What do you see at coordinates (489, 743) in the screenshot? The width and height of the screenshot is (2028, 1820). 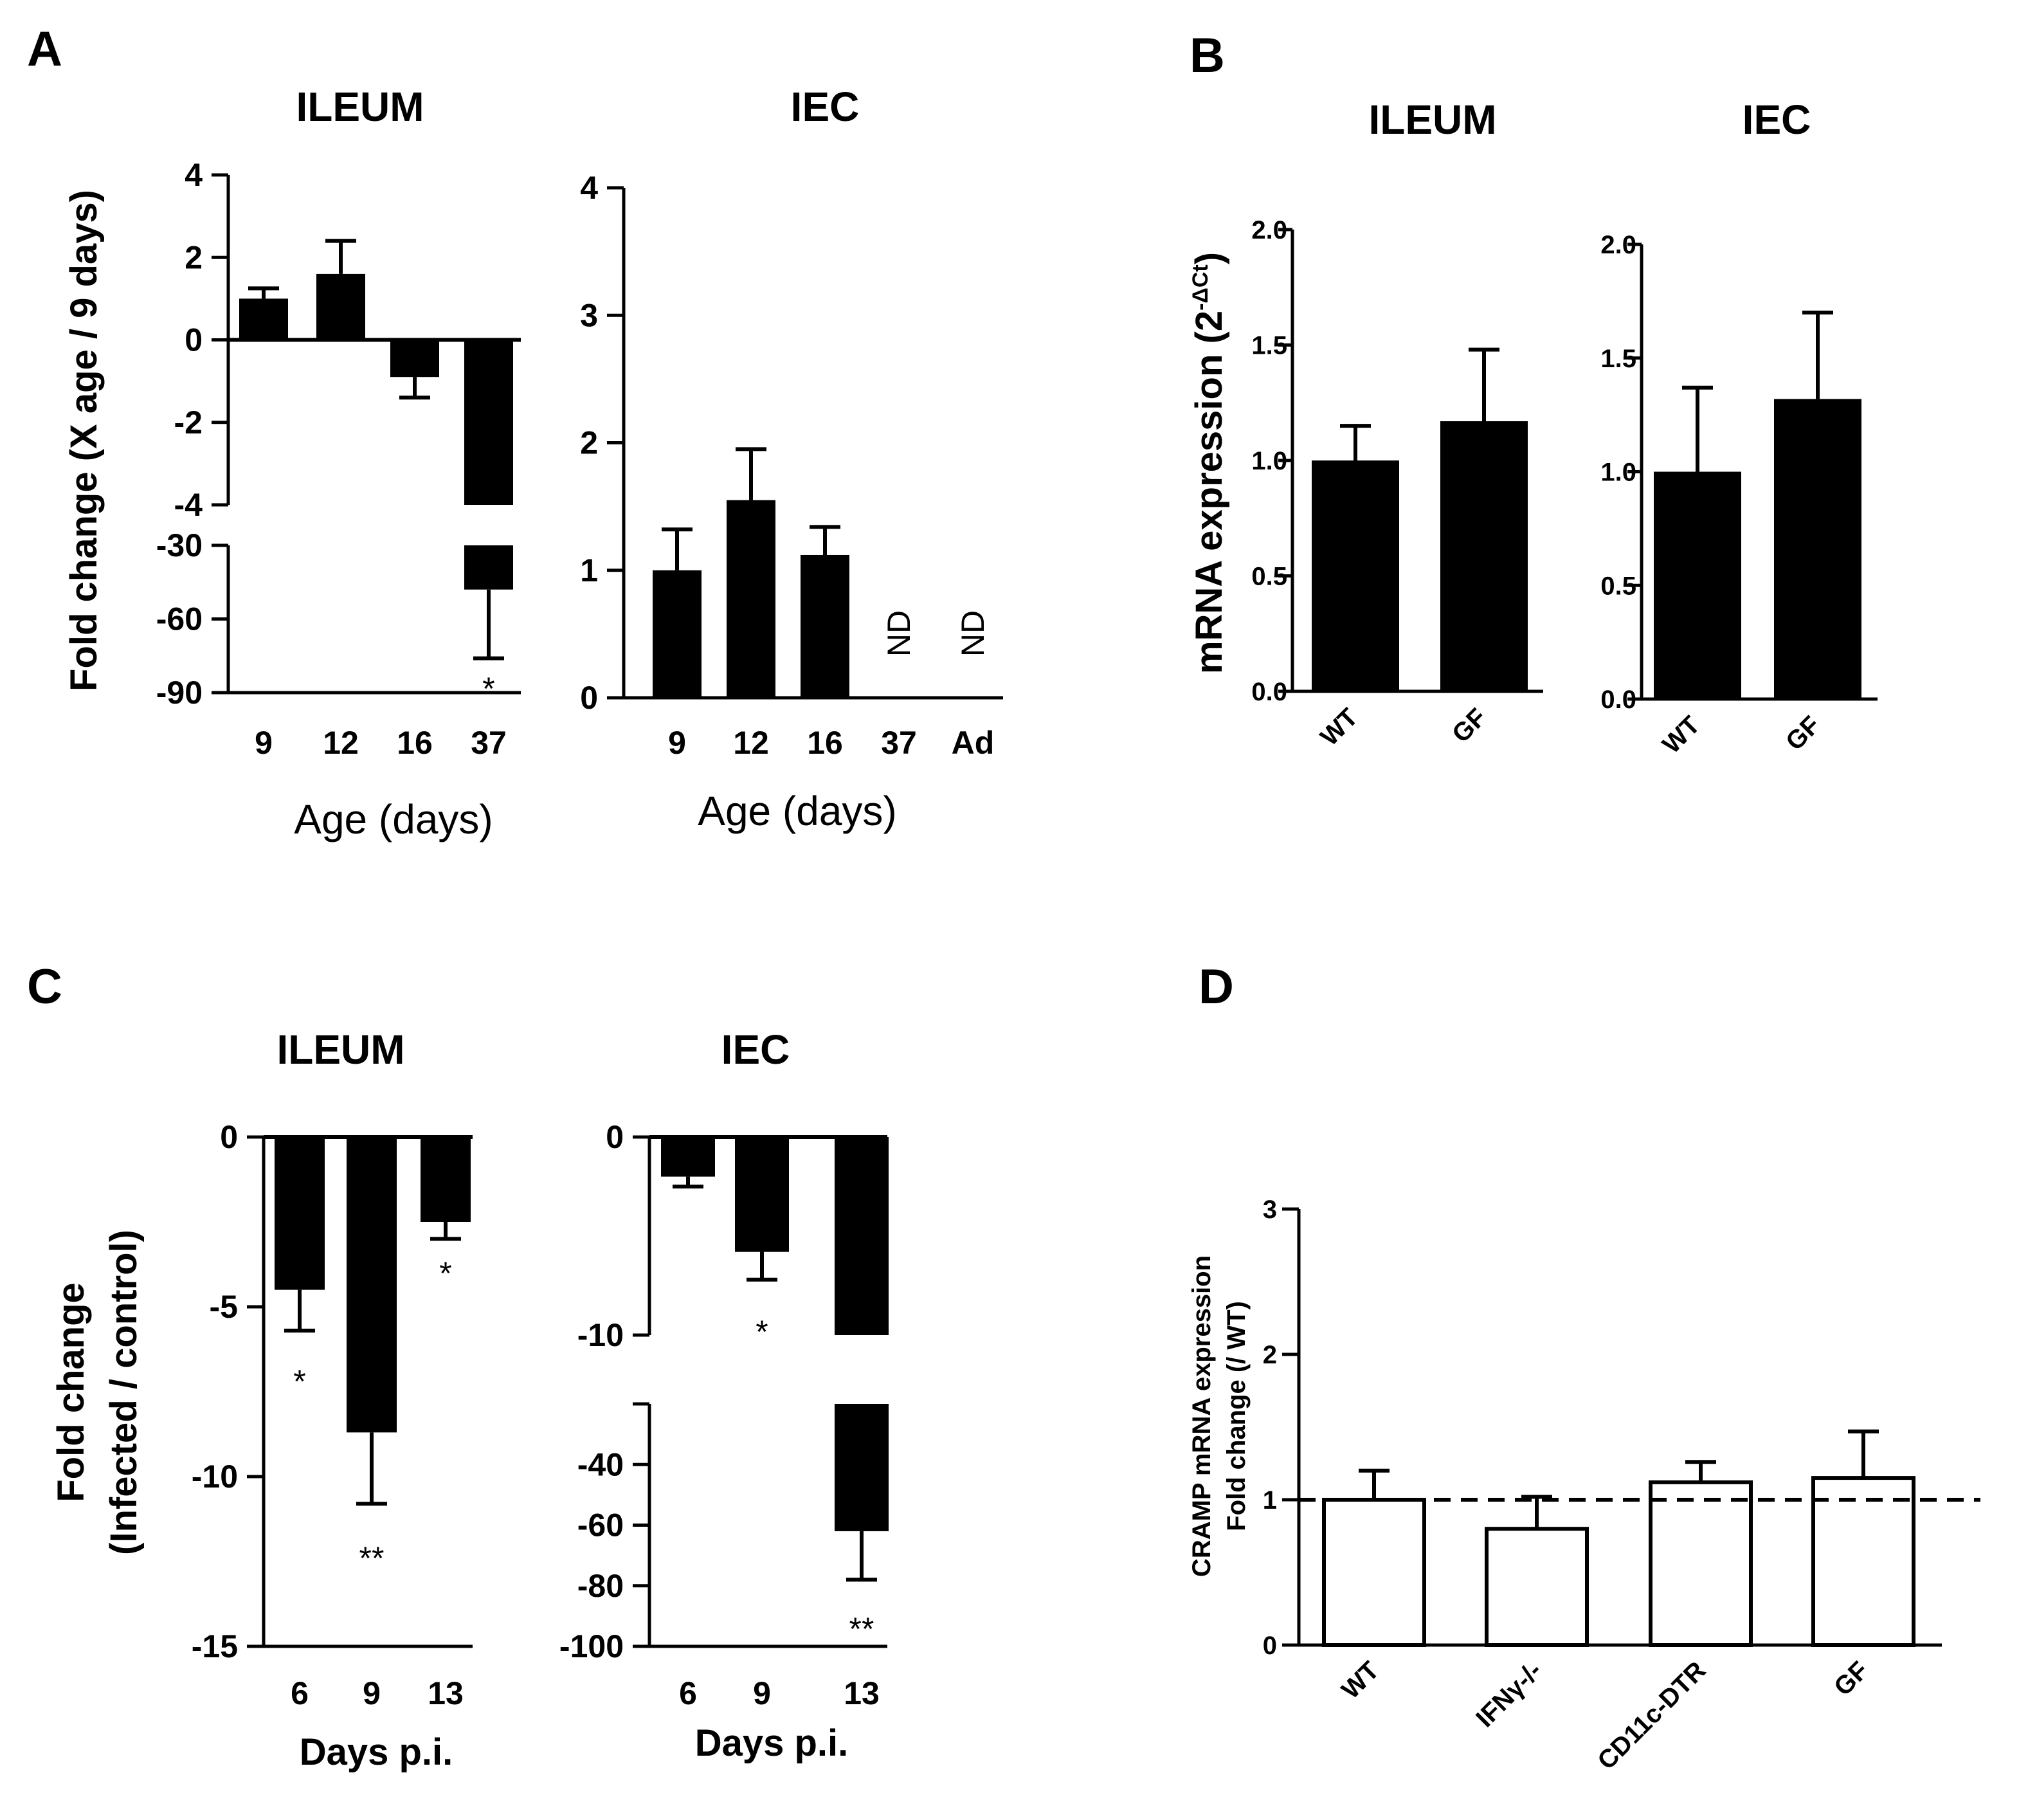 I see `chart-a-ileum-xtick-label: 37` at bounding box center [489, 743].